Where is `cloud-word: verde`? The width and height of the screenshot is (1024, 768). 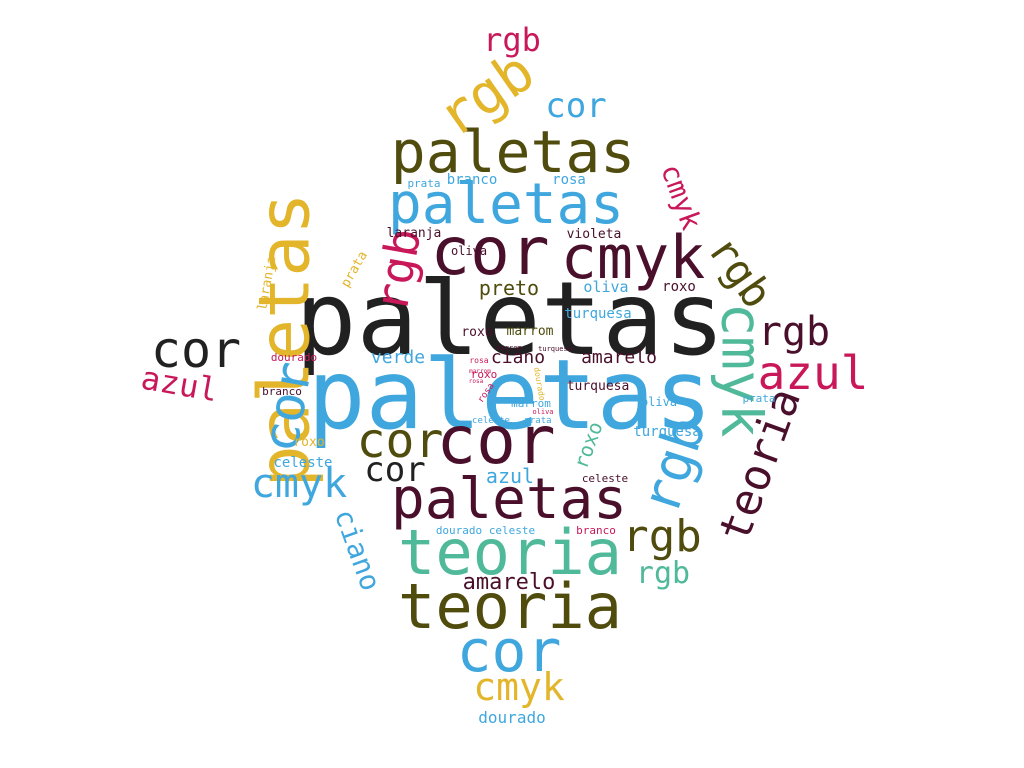
cloud-word: verde is located at coordinates (398, 357).